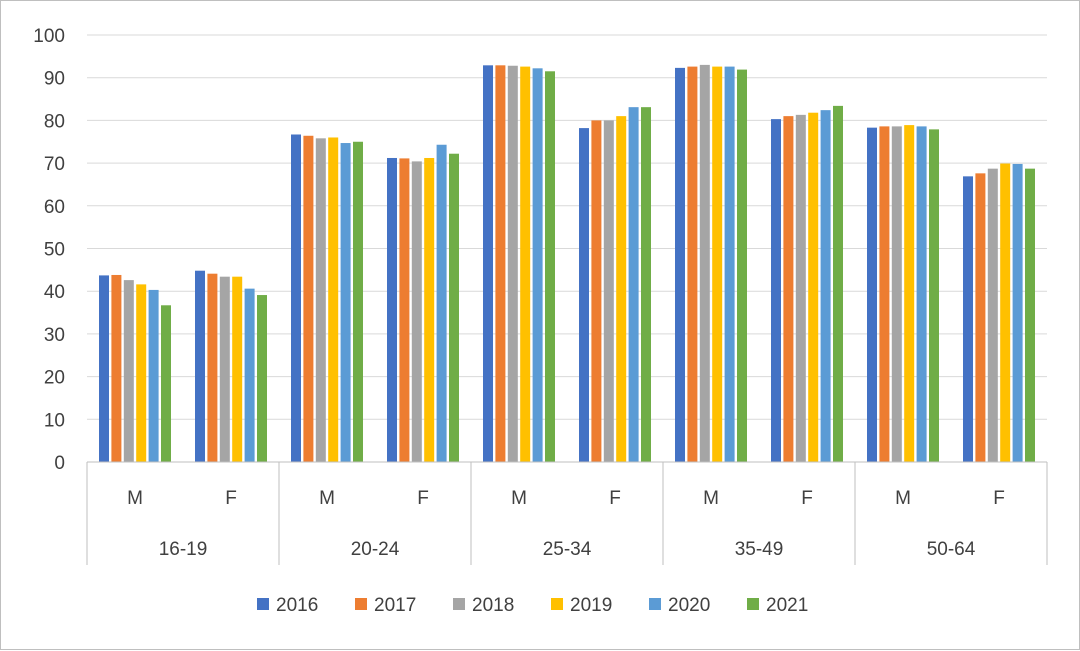 This screenshot has height=651, width=1080. What do you see at coordinates (395, 605) in the screenshot?
I see `legend-label-2017: 2017` at bounding box center [395, 605].